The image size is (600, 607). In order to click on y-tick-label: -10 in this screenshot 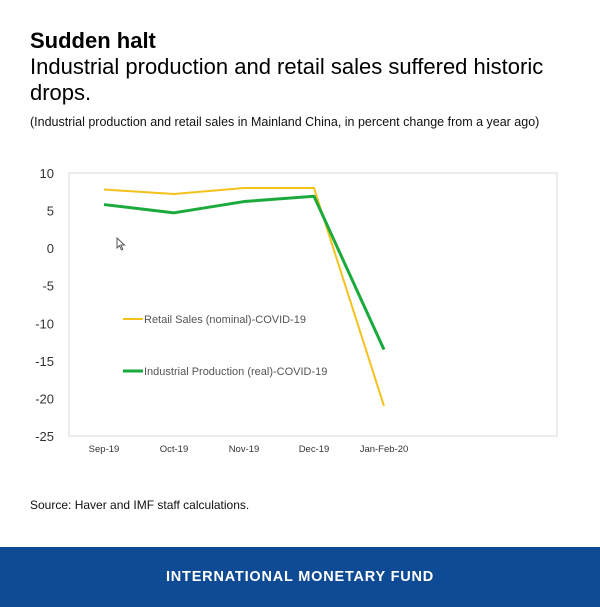, I will do `click(44, 323)`.